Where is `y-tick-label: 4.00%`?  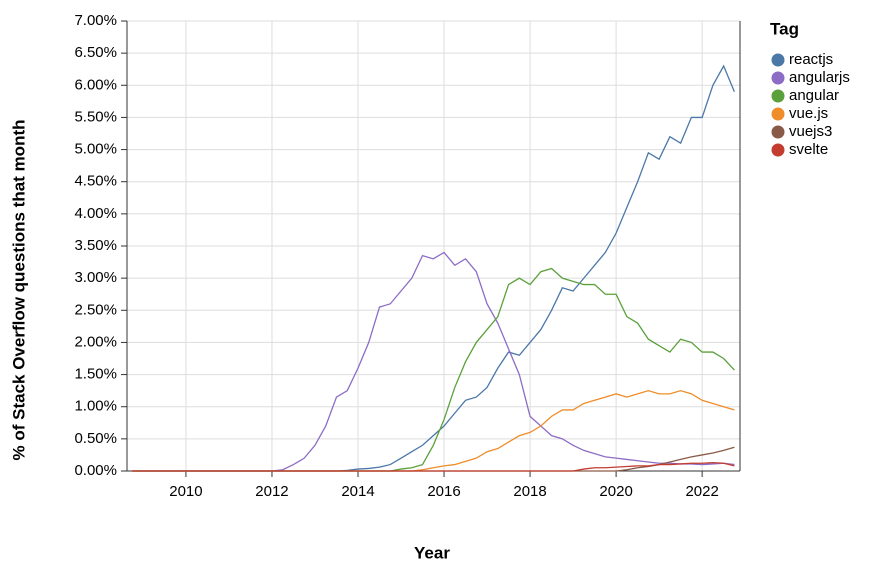
y-tick-label: 4.00% is located at coordinates (95, 213).